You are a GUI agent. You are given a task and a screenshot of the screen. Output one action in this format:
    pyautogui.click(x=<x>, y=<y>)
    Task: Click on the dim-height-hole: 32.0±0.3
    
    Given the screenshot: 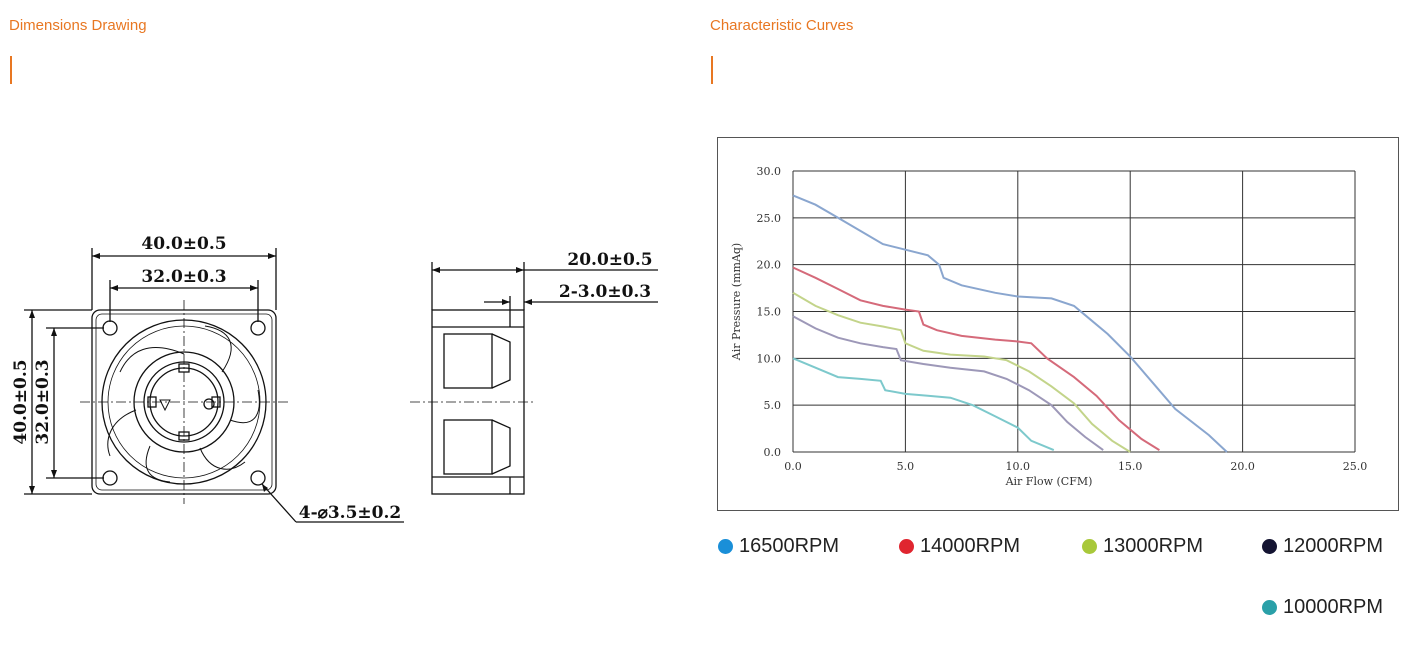 What is the action you would take?
    pyautogui.click(x=43, y=401)
    